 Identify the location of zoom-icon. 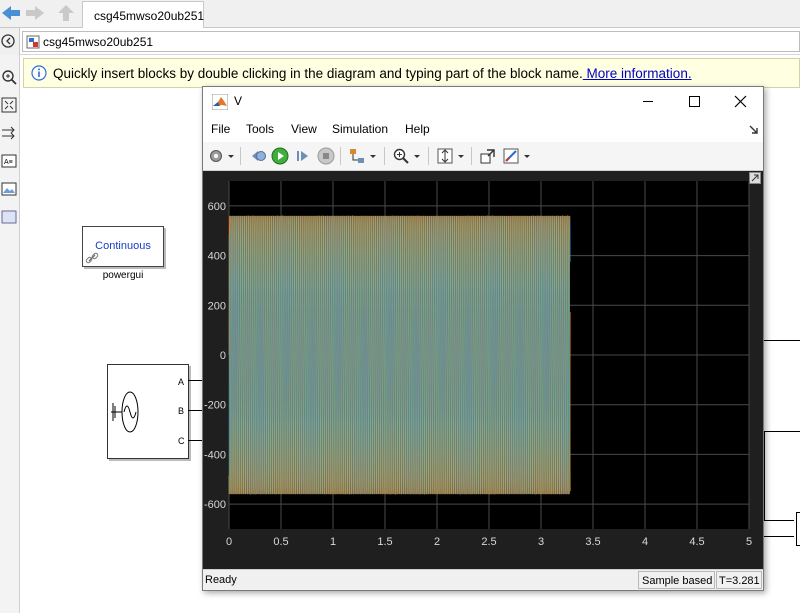
(9, 77).